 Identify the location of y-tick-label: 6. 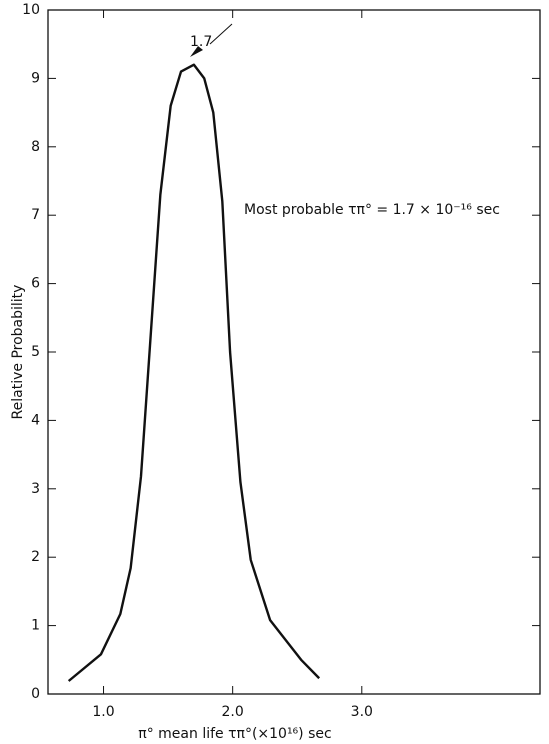
(35, 284).